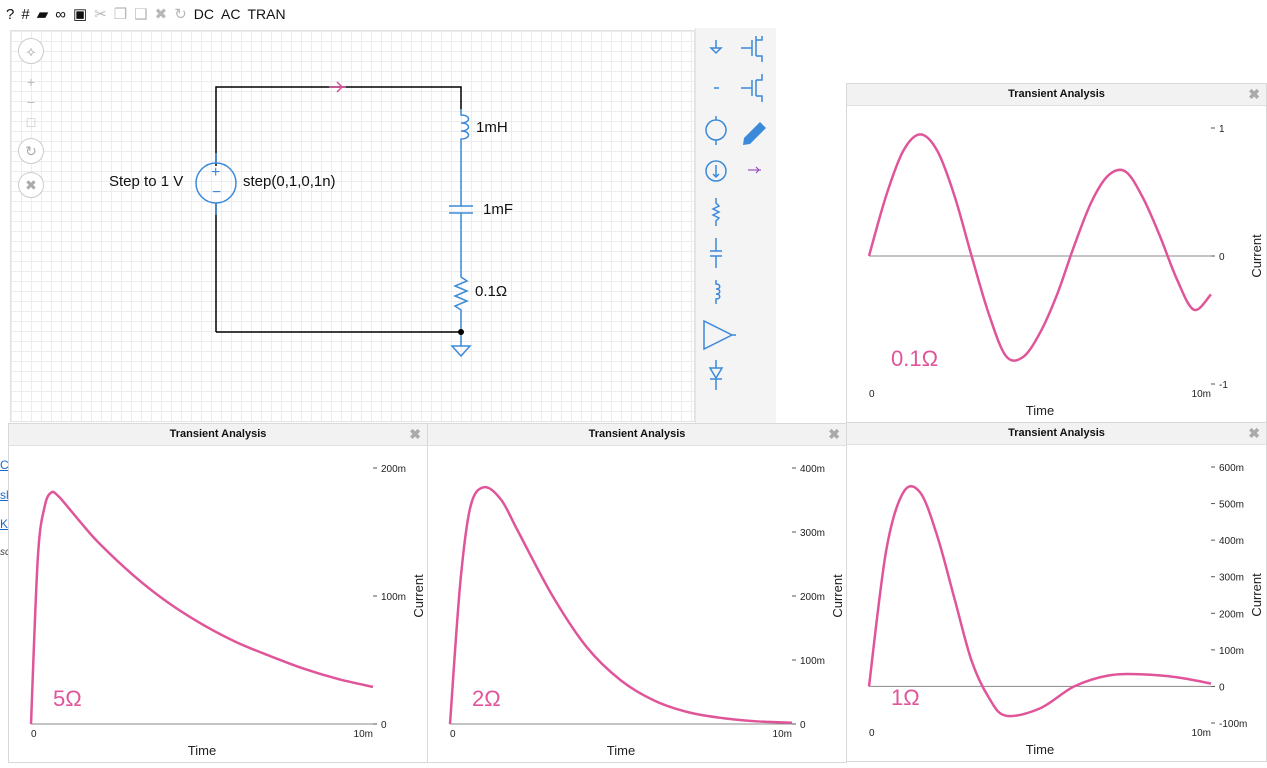 The width and height of the screenshot is (1267, 768). What do you see at coordinates (289, 181) in the screenshot?
I see `source-value-label: step(0,1,0,1n)` at bounding box center [289, 181].